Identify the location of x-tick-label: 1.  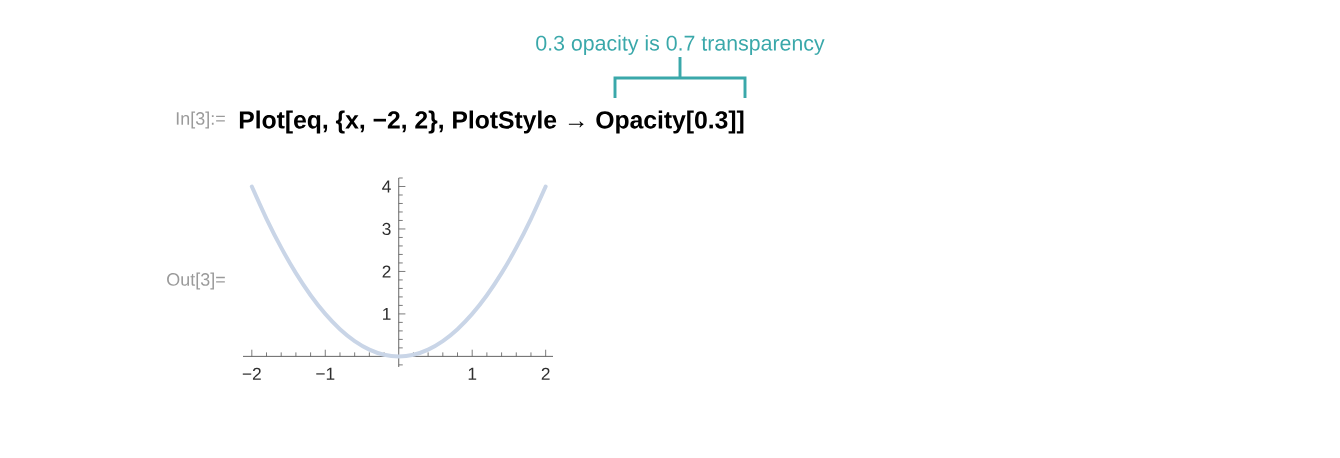
(472, 373).